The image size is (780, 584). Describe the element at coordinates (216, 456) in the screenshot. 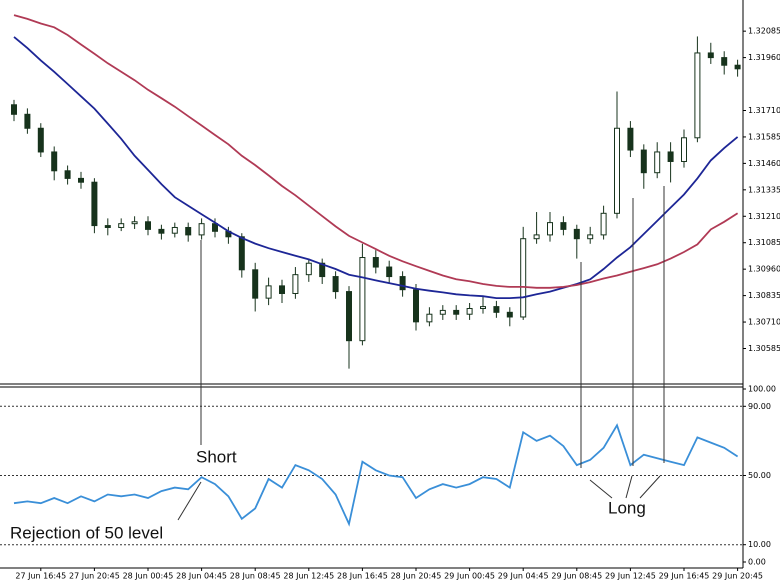

I see `annotation: Short` at that location.